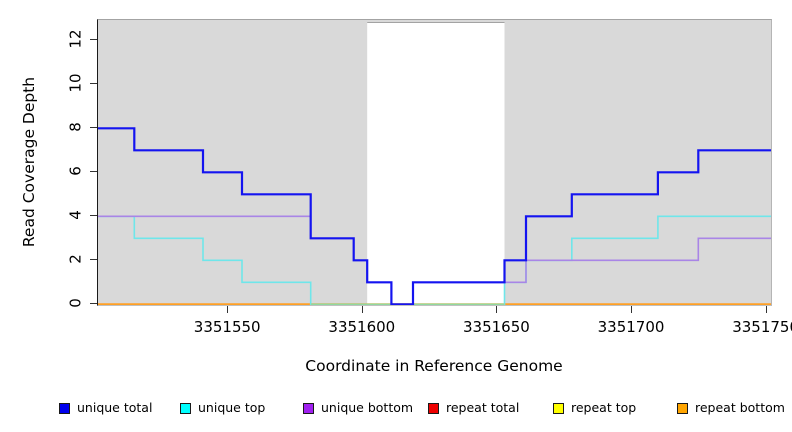 The image size is (792, 432). What do you see at coordinates (75, 127) in the screenshot?
I see `y-tick-label: 8` at bounding box center [75, 127].